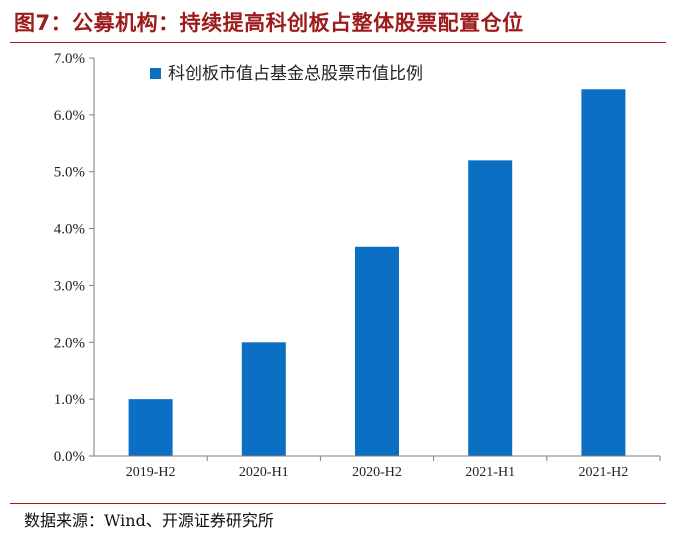  Describe the element at coordinates (69, 286) in the screenshot. I see `y-tick-label: 3.0%` at that location.